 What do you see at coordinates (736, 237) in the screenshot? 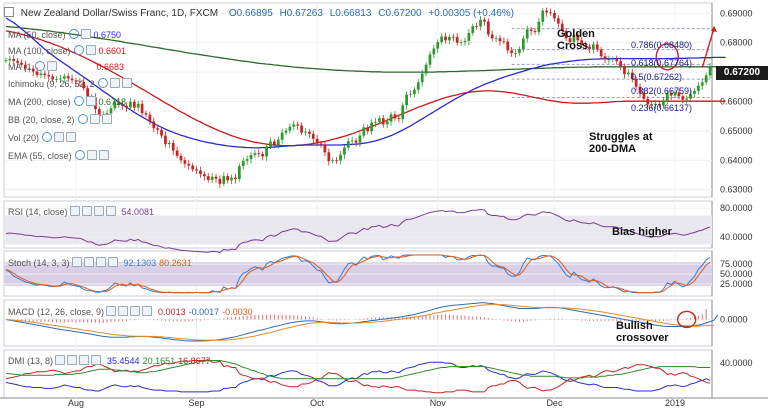
I see `y-tick-label: 40.0000` at bounding box center [736, 237].